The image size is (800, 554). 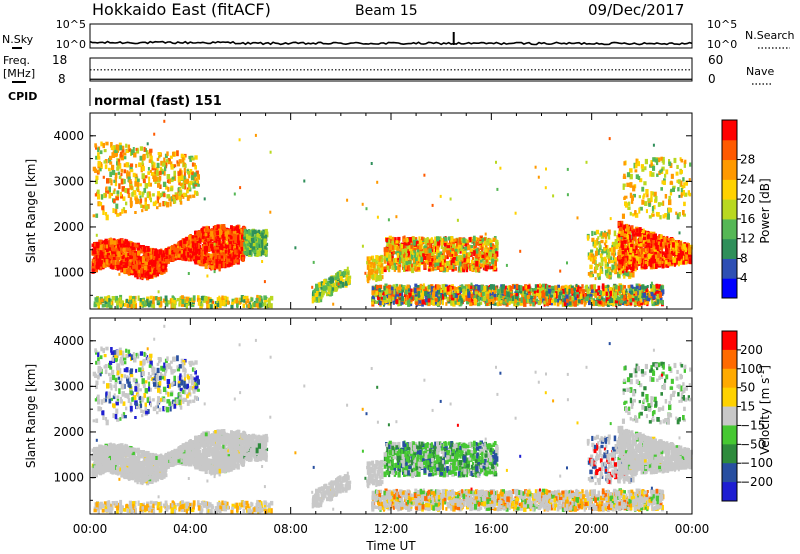 What do you see at coordinates (770, 35) in the screenshot?
I see `noise-right-label: N.Search` at bounding box center [770, 35].